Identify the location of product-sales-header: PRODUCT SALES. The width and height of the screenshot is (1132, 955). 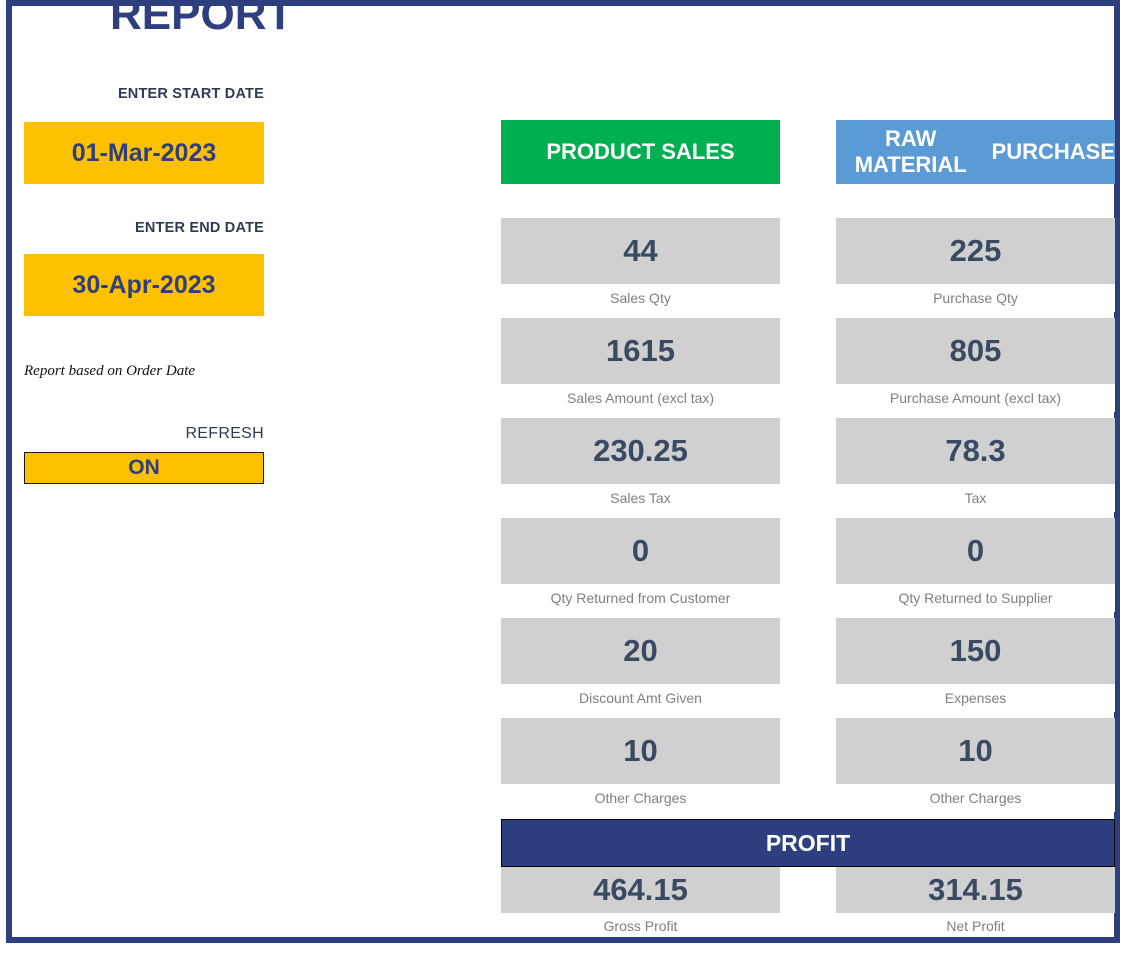
(640, 152).